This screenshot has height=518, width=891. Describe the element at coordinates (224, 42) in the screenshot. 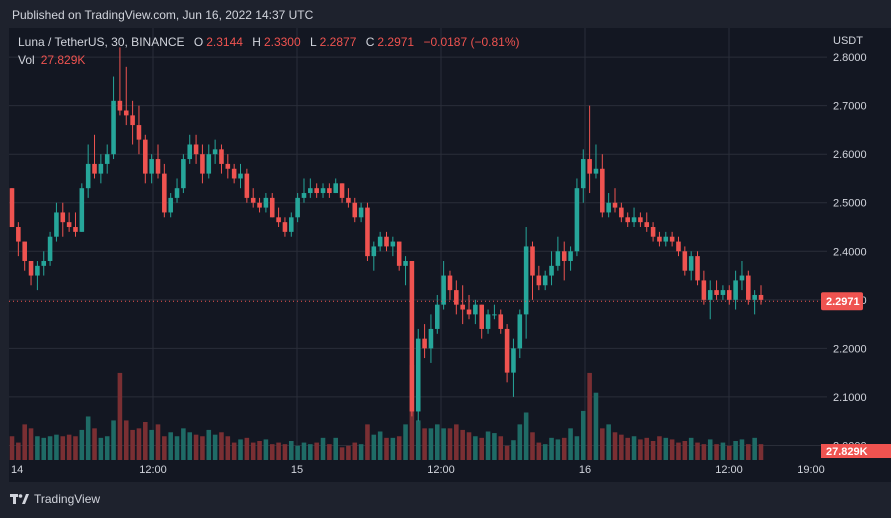

I see `open-value: 2.3144` at that location.